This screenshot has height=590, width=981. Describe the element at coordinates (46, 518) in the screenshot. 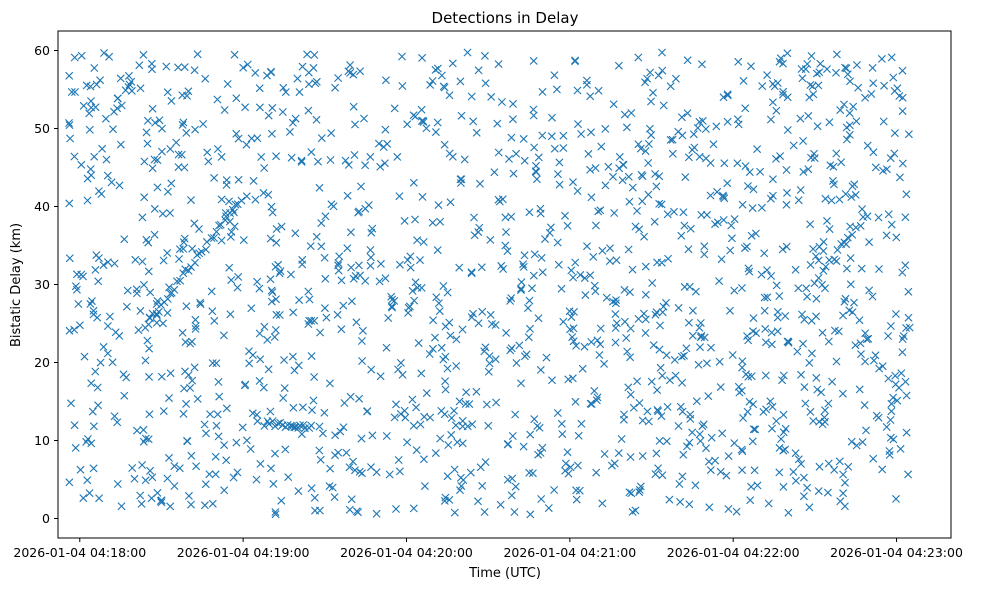

I see `y-tick-label: 0` at that location.